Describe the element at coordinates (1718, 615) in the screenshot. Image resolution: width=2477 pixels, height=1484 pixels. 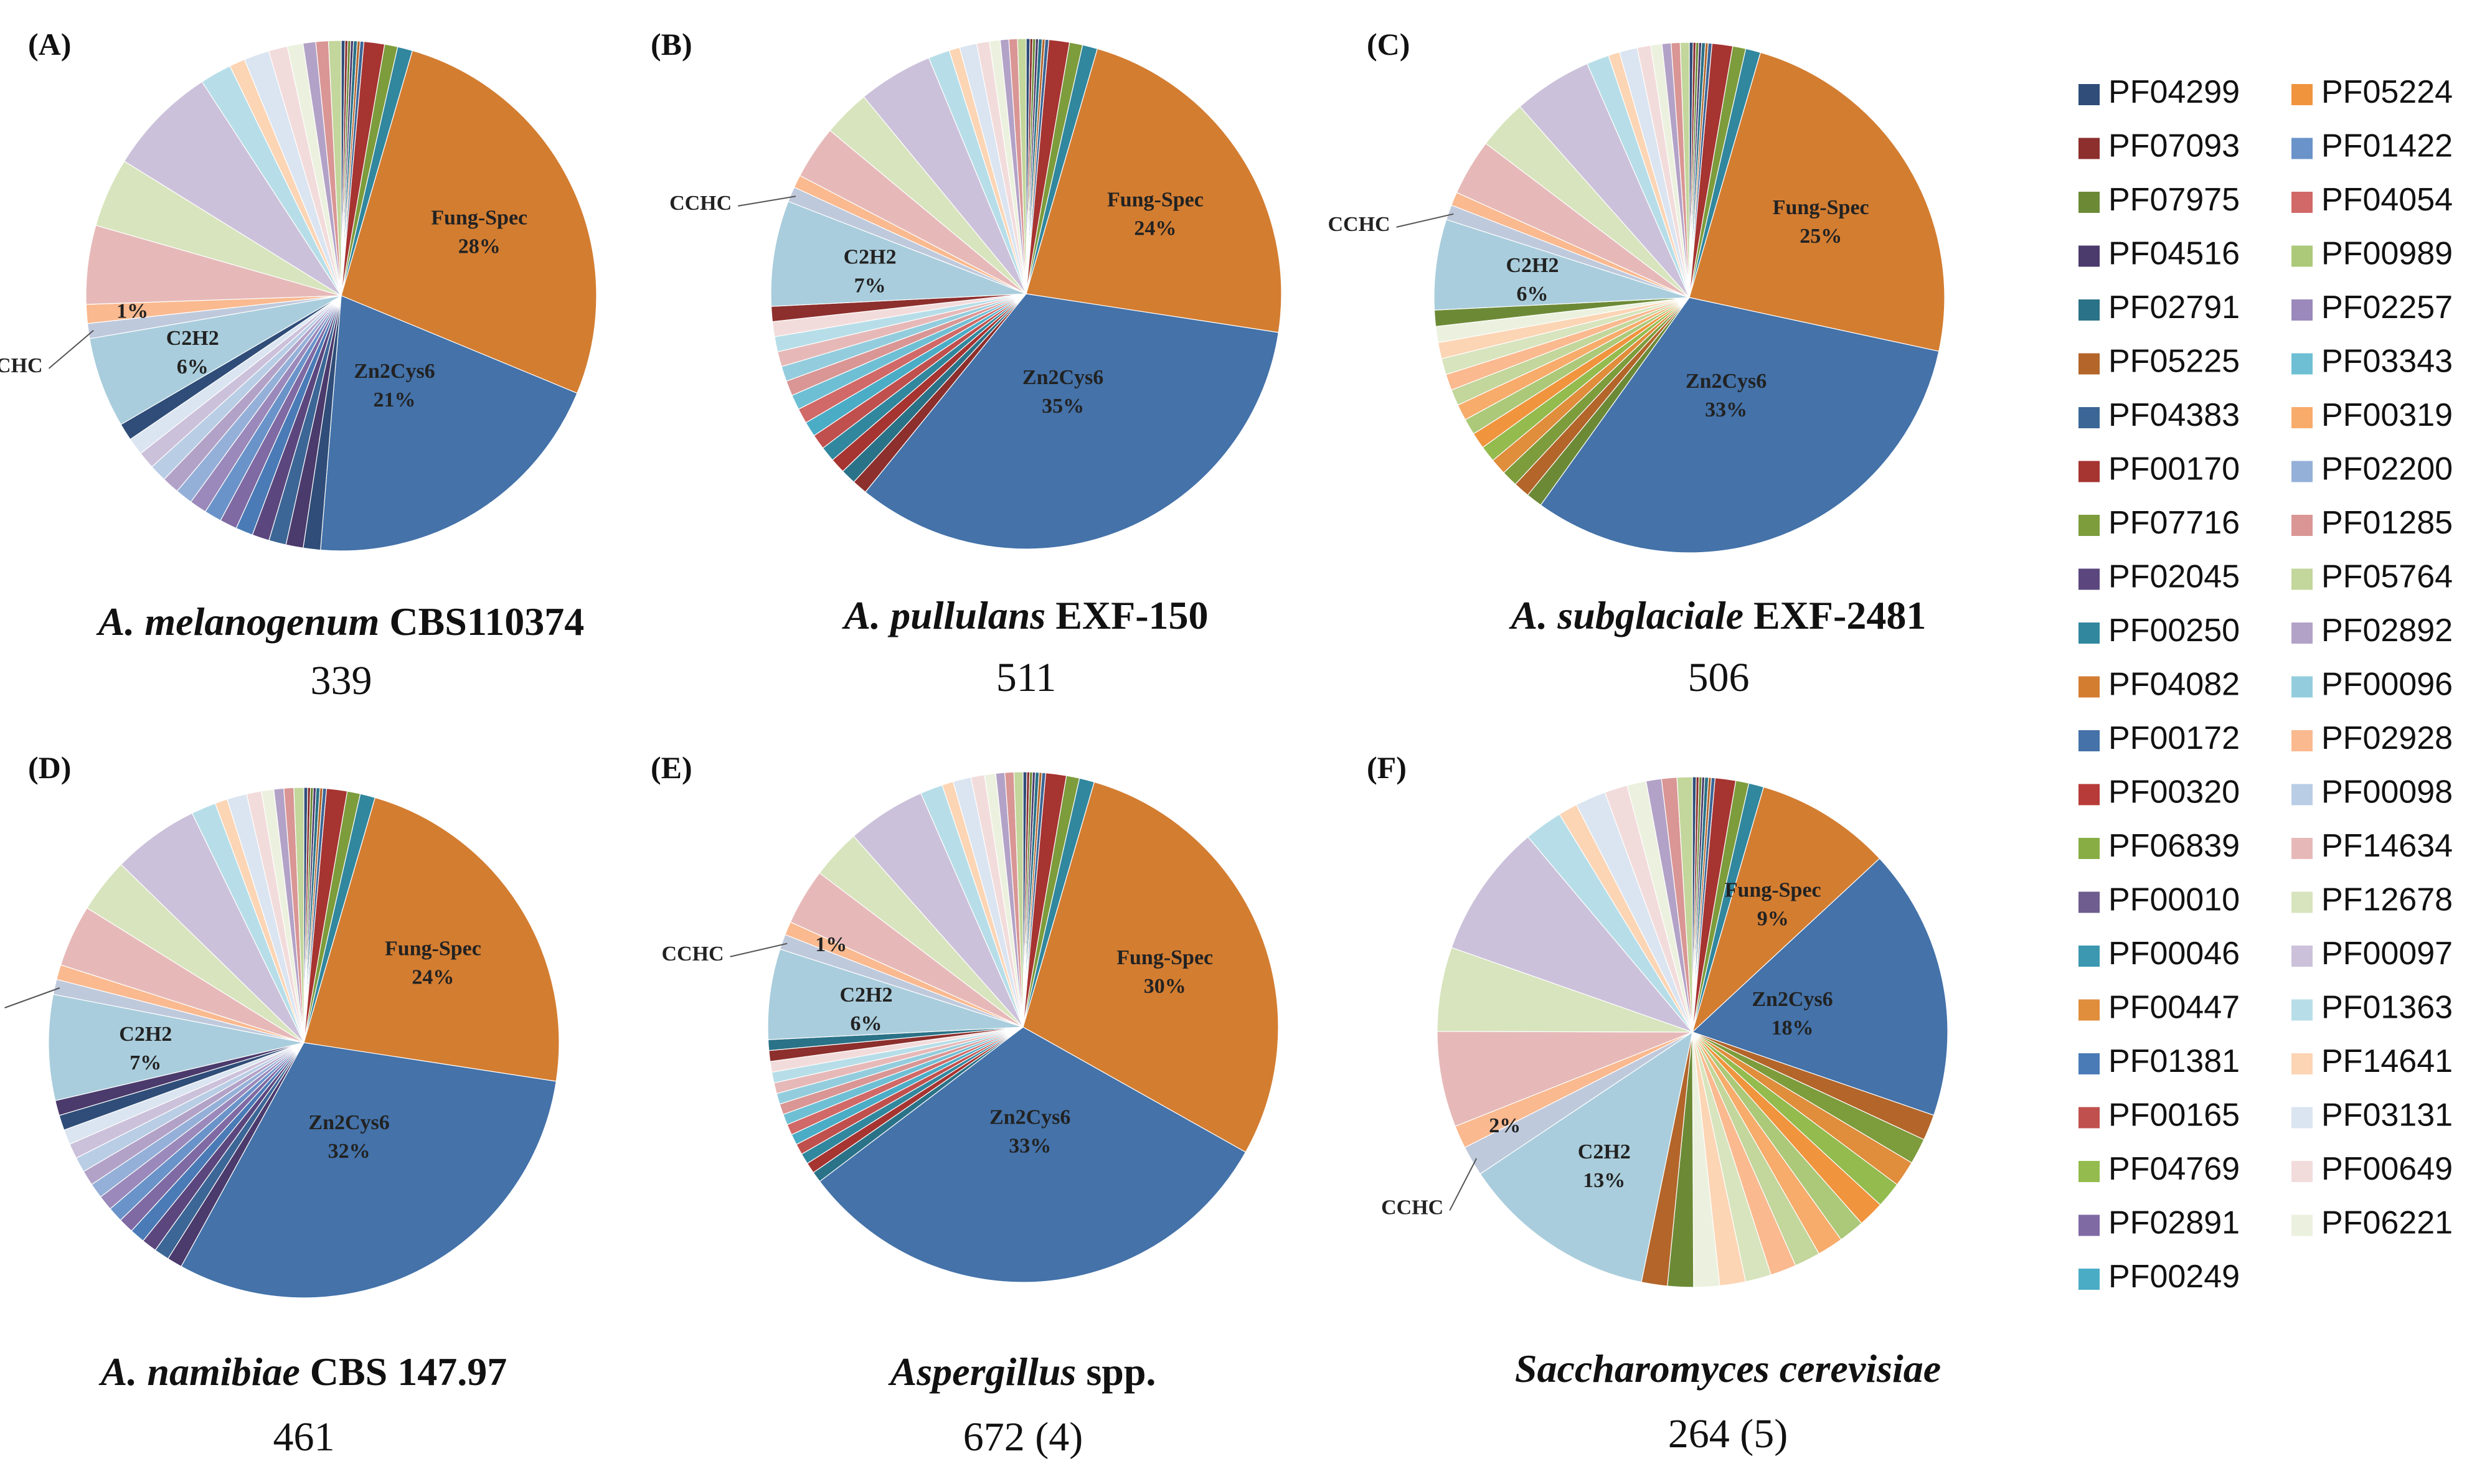
I see `panel-caption: A. subglaciale EXF-2481` at that location.